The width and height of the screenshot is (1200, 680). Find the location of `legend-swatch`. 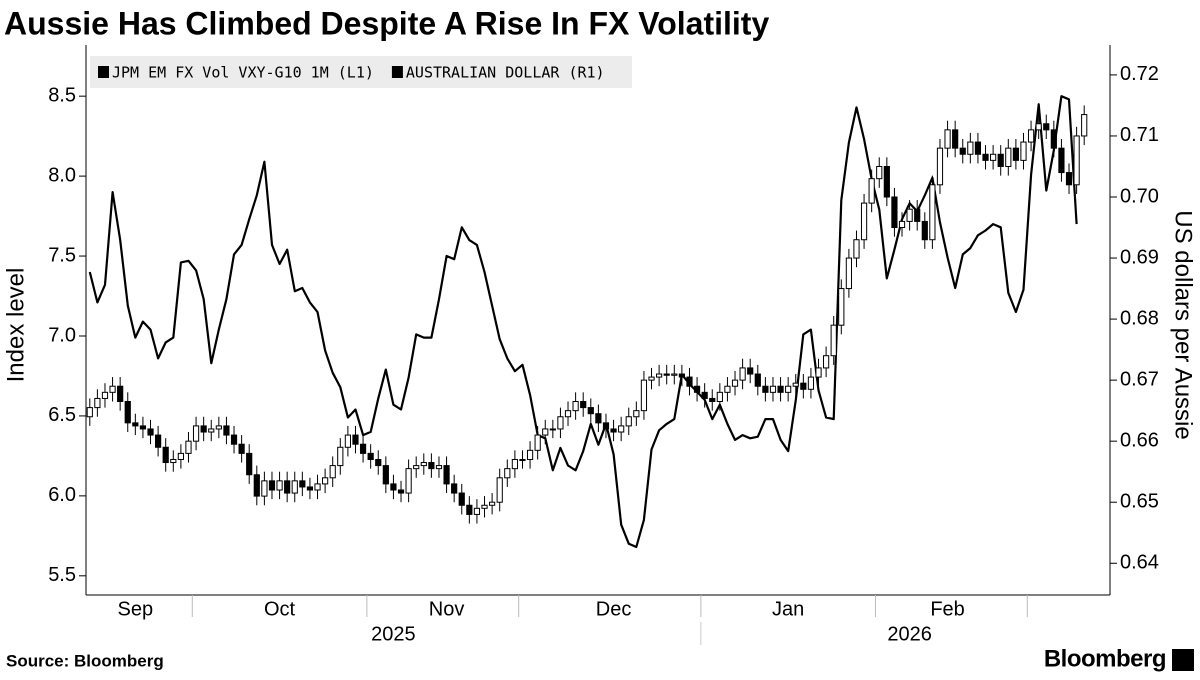

legend-swatch is located at coordinates (397, 72).